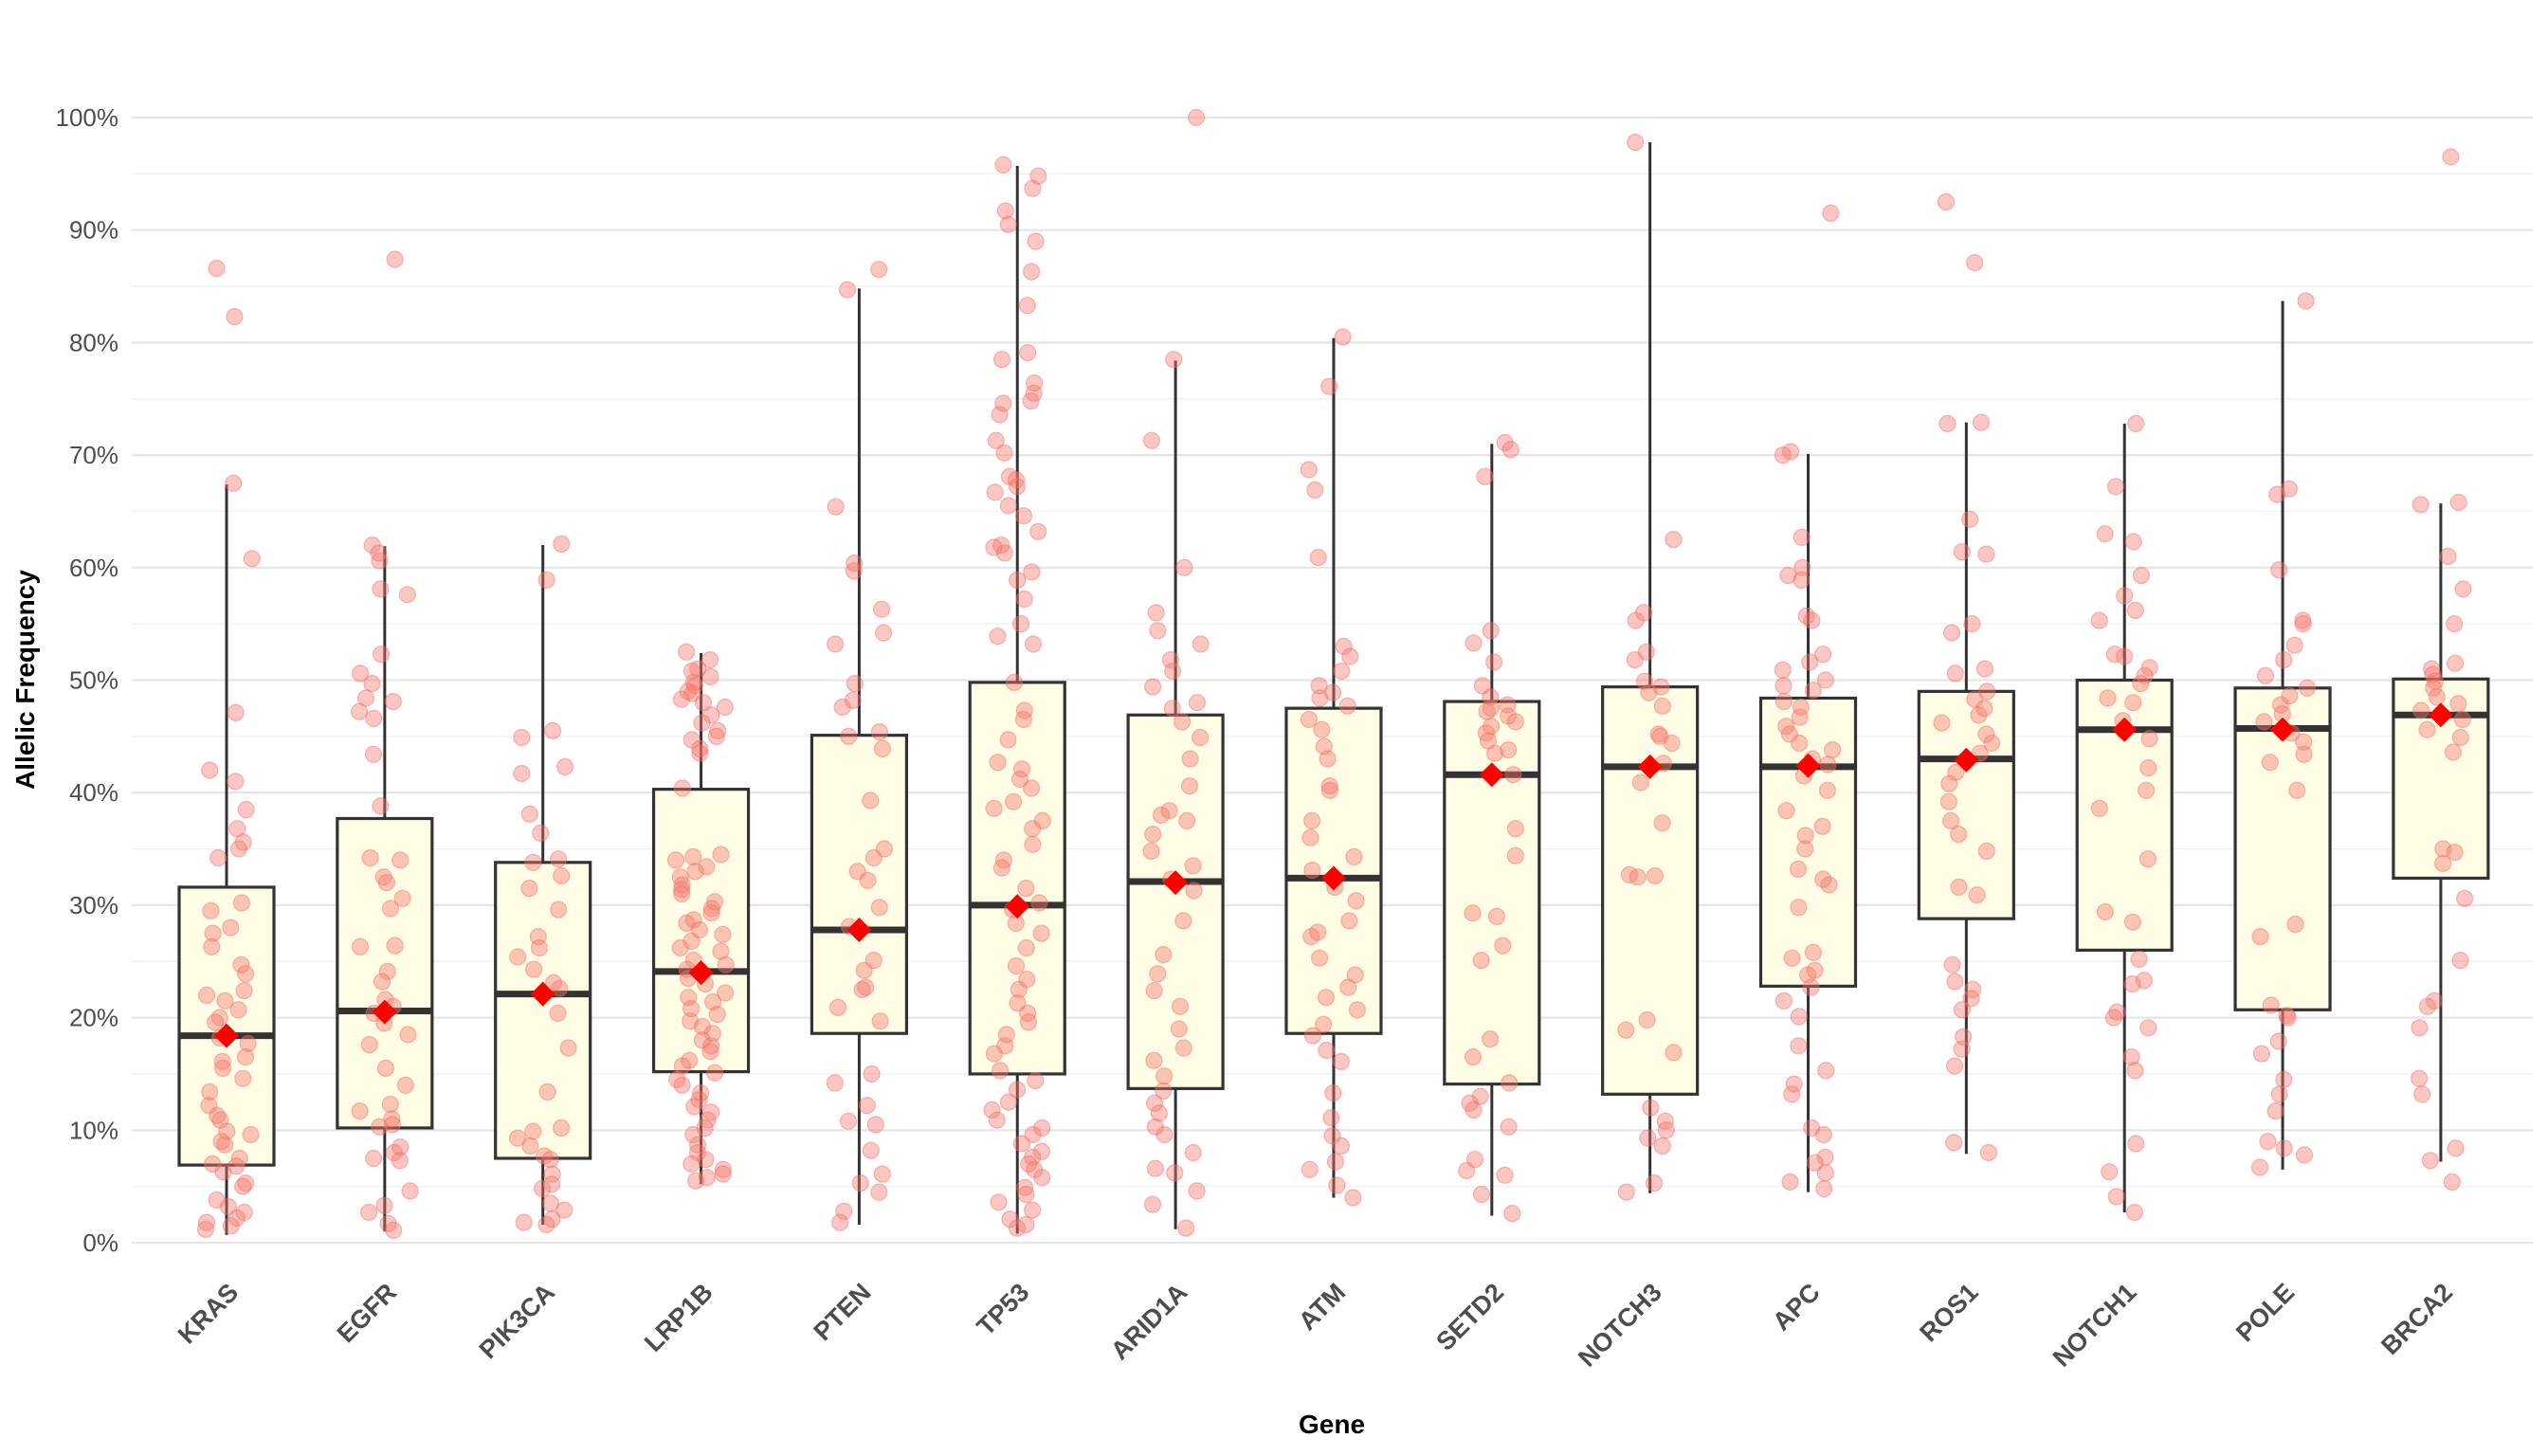 The image size is (2548, 1456). What do you see at coordinates (859, 930) in the screenshot?
I see `mean-marker` at bounding box center [859, 930].